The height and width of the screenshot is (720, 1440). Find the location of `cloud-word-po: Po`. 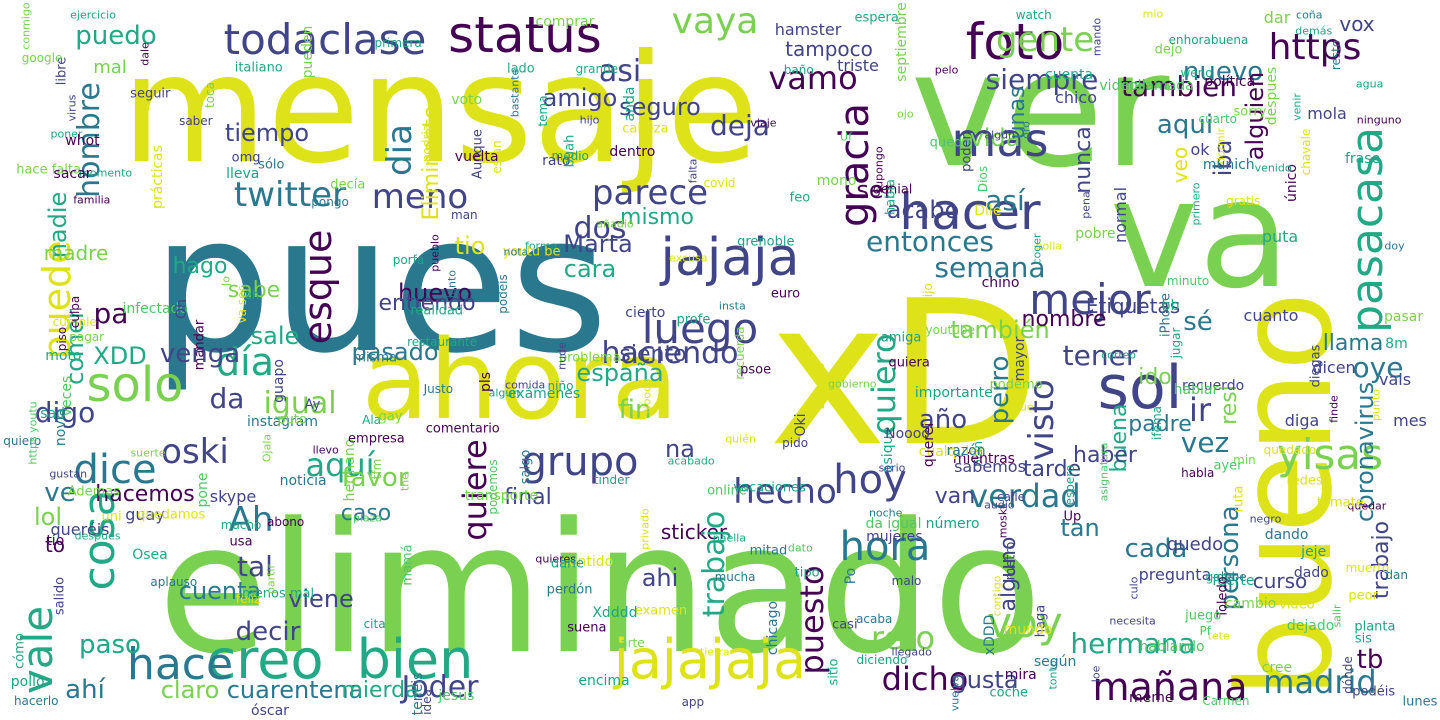

cloud-word-po: Po is located at coordinates (851, 576).